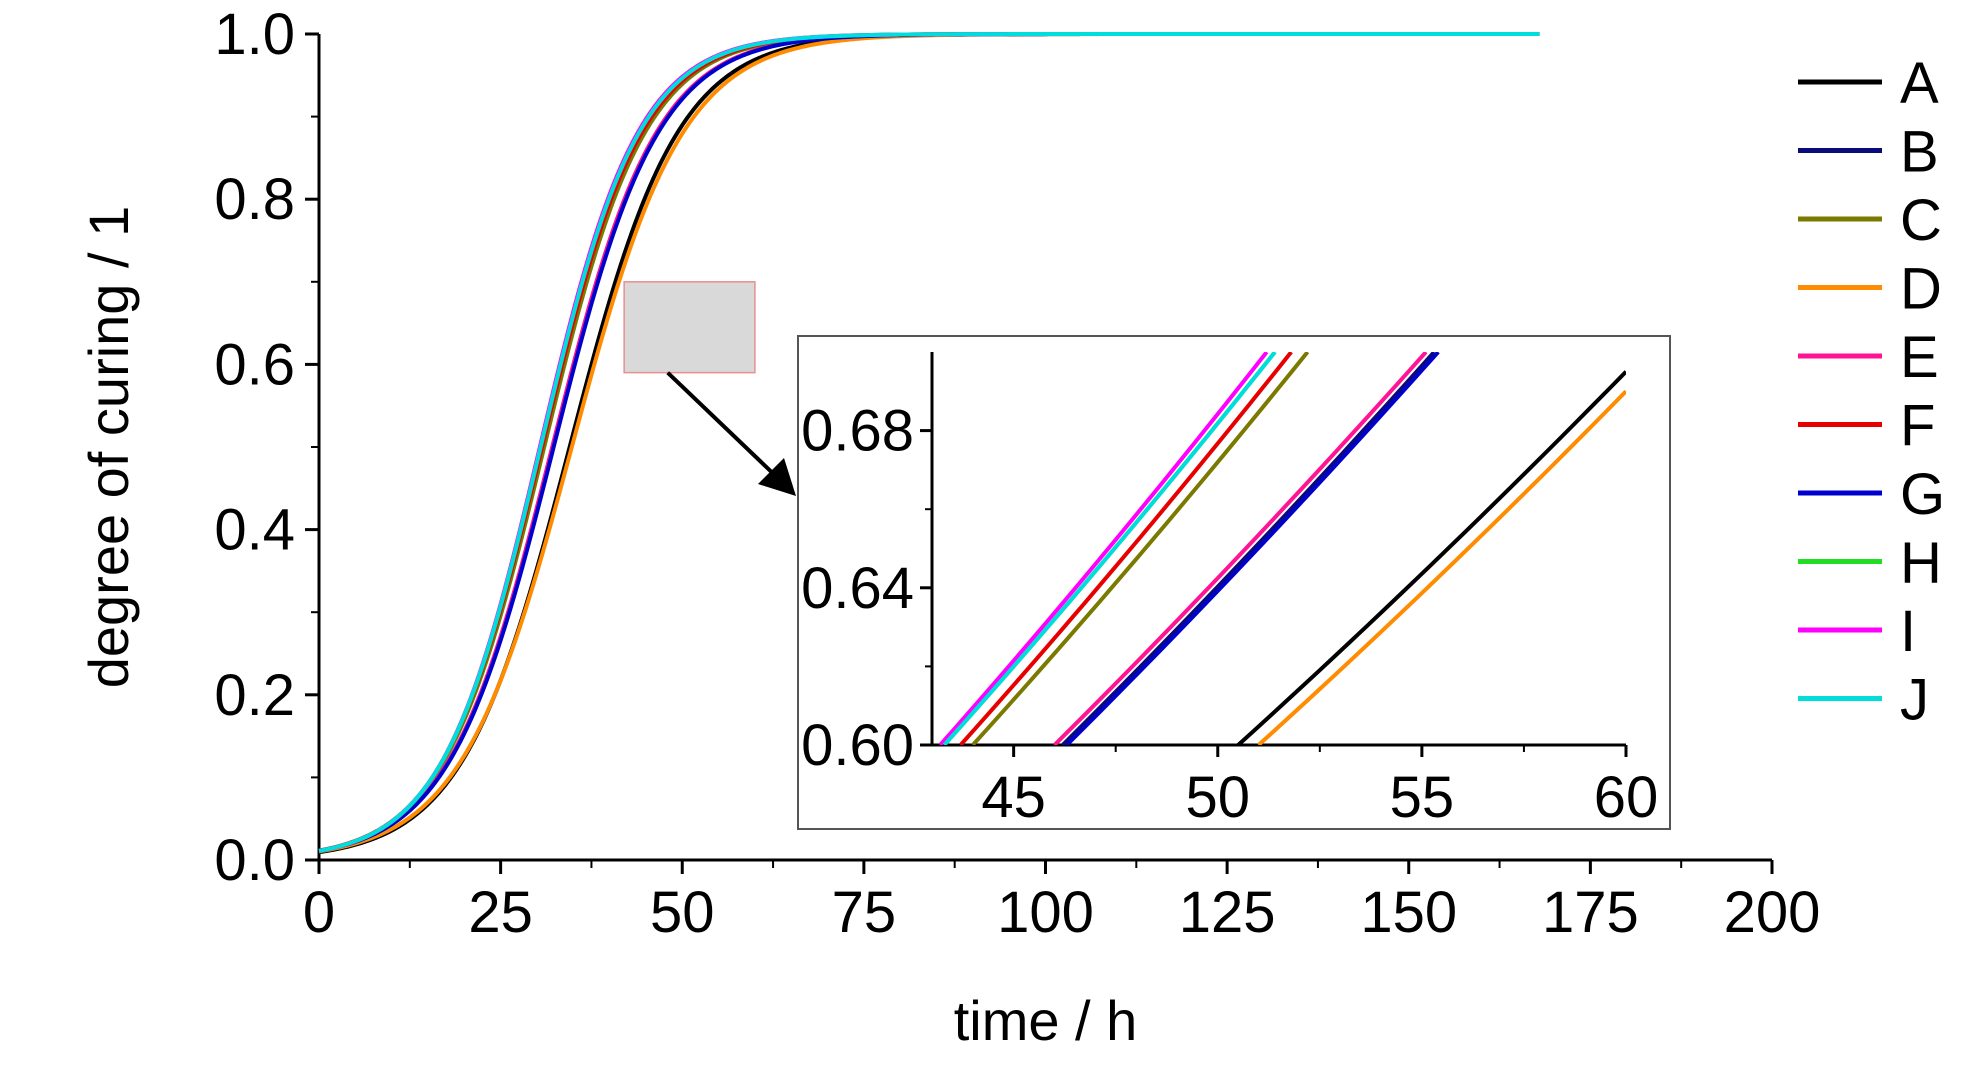 The width and height of the screenshot is (1984, 1068). What do you see at coordinates (254, 199) in the screenshot?
I see `y-tick-label: 0.8` at bounding box center [254, 199].